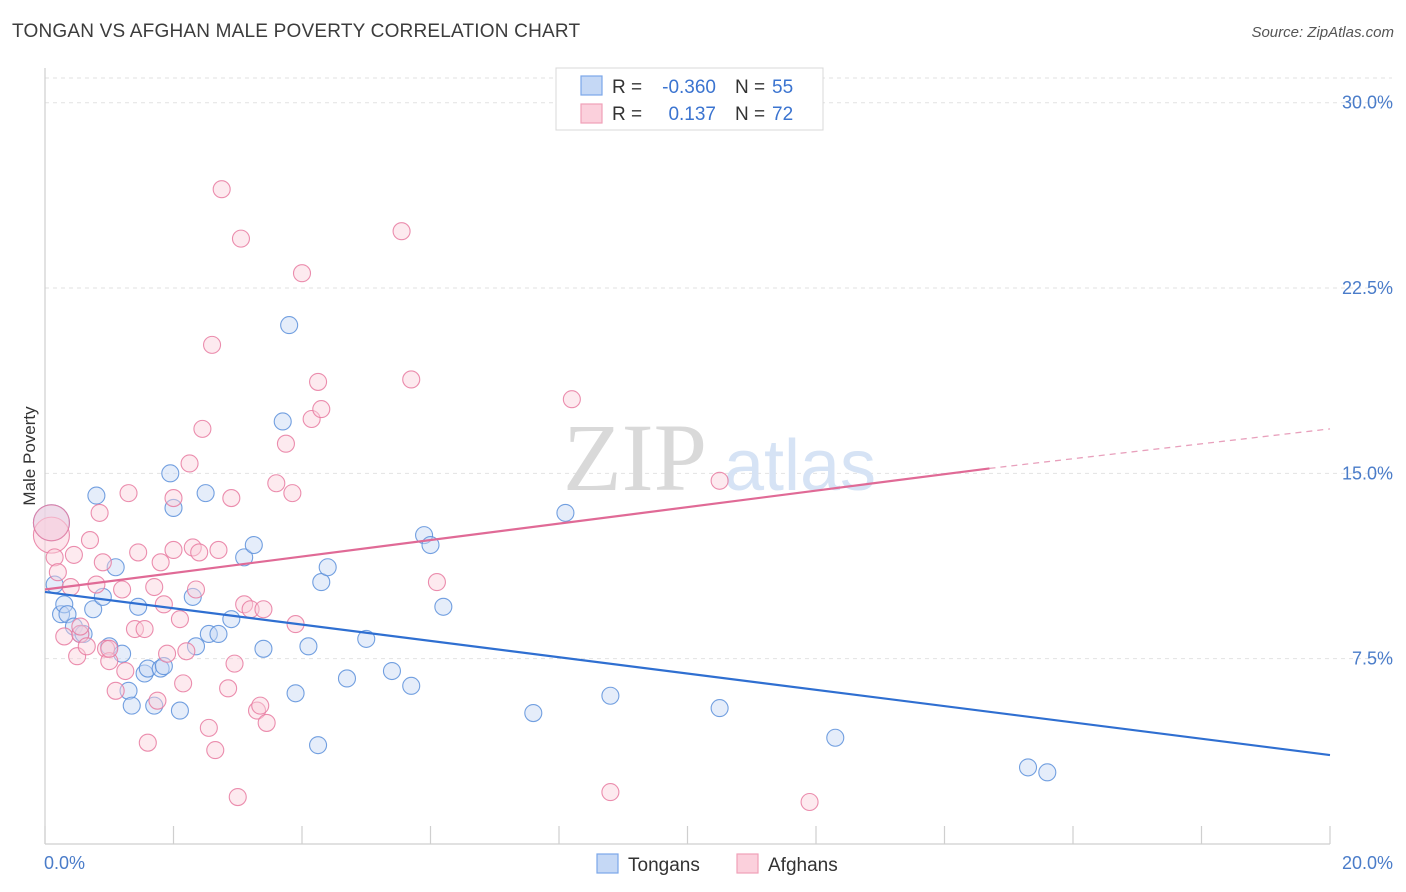  What do you see at coordinates (627, 114) in the screenshot?
I see `legend-r-label-afghans: R =` at bounding box center [627, 114].